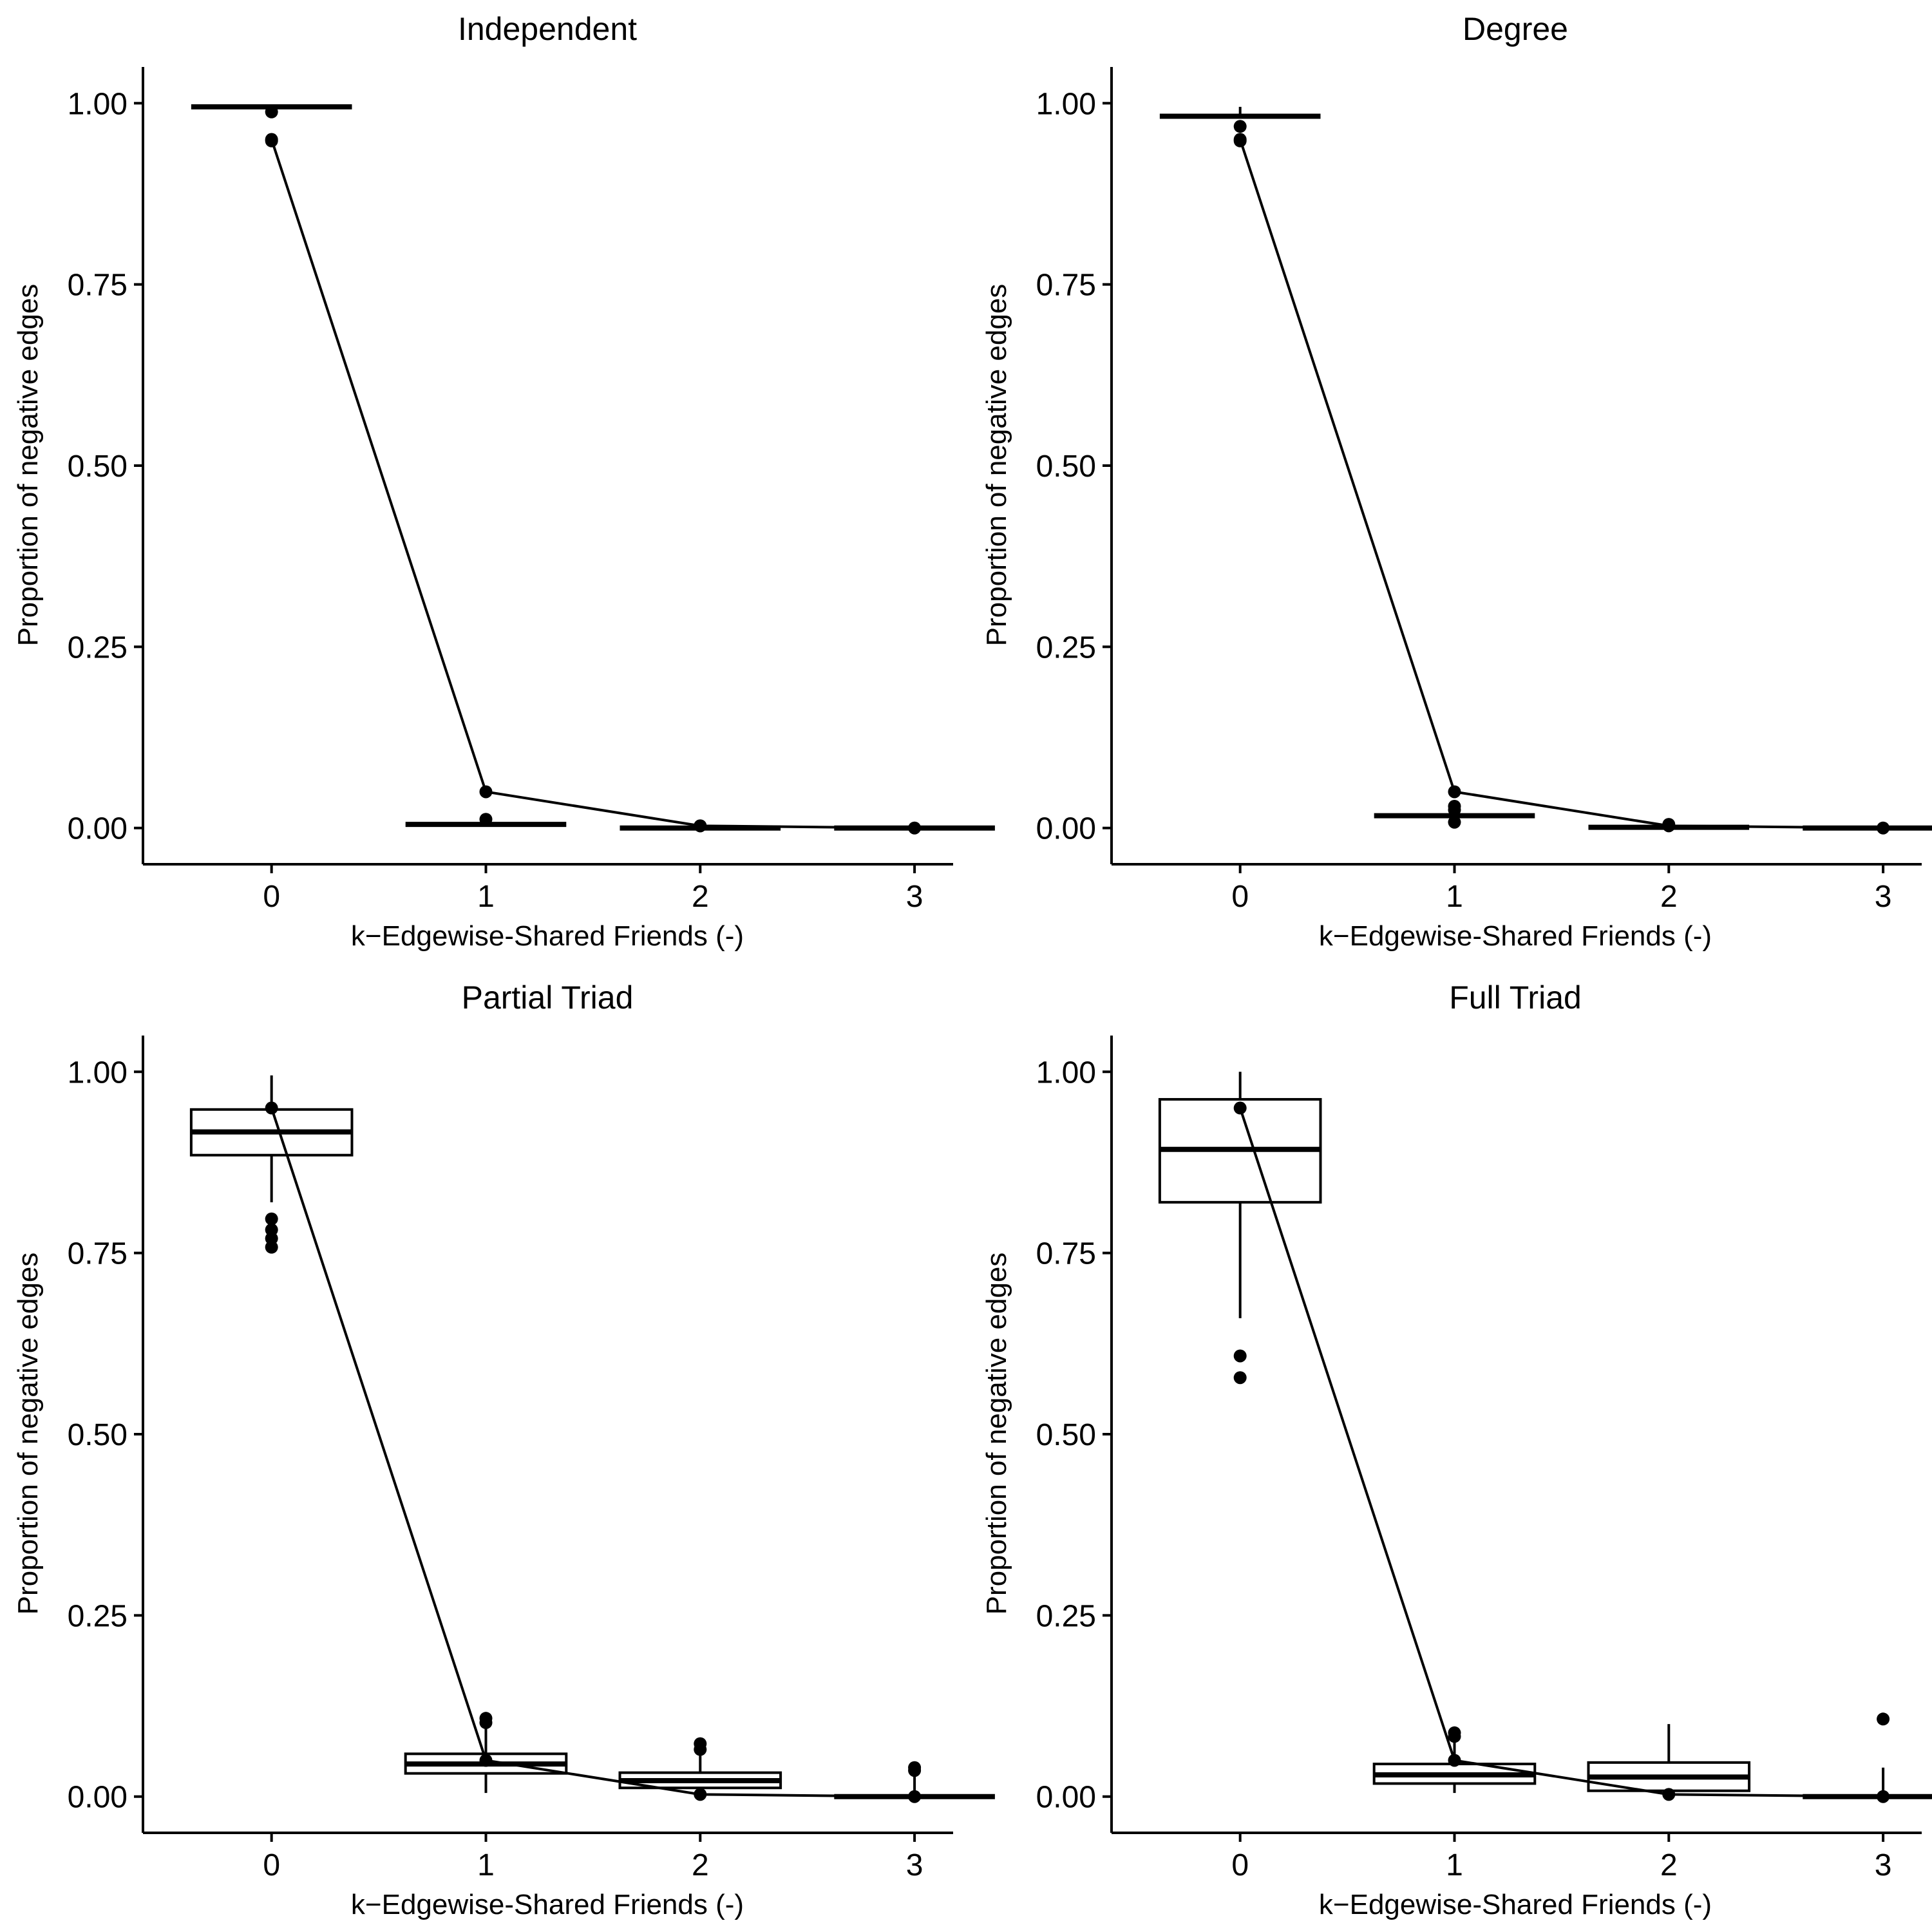  What do you see at coordinates (547, 29) in the screenshot?
I see `panel-title: Independent` at bounding box center [547, 29].